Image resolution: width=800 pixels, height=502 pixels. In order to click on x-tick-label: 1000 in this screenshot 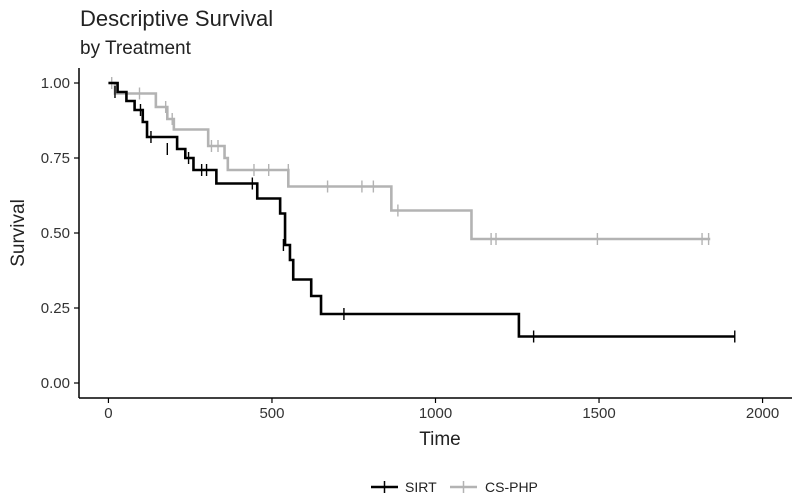, I will do `click(435, 413)`.